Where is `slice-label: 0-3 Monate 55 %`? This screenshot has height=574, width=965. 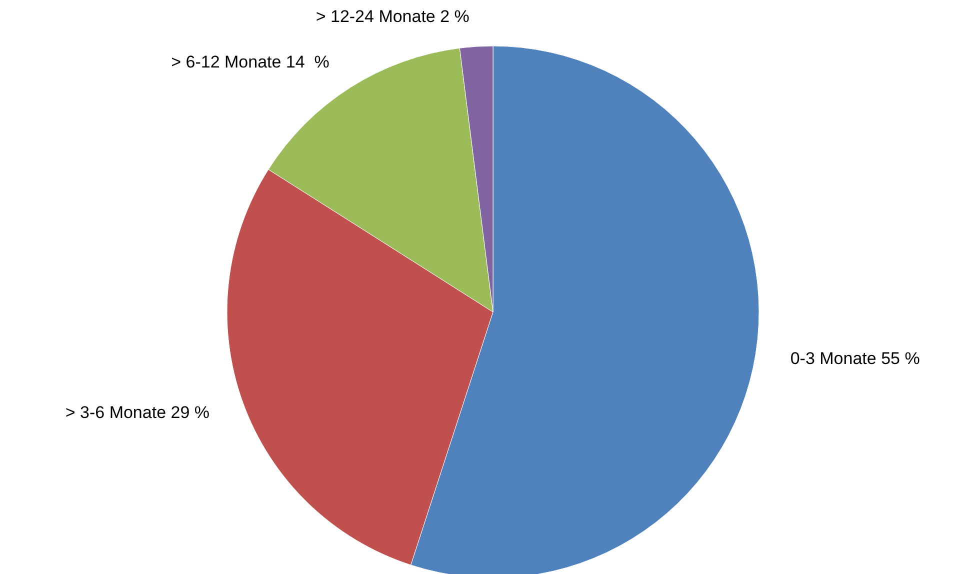
slice-label: 0-3 Monate 55 % is located at coordinates (855, 358).